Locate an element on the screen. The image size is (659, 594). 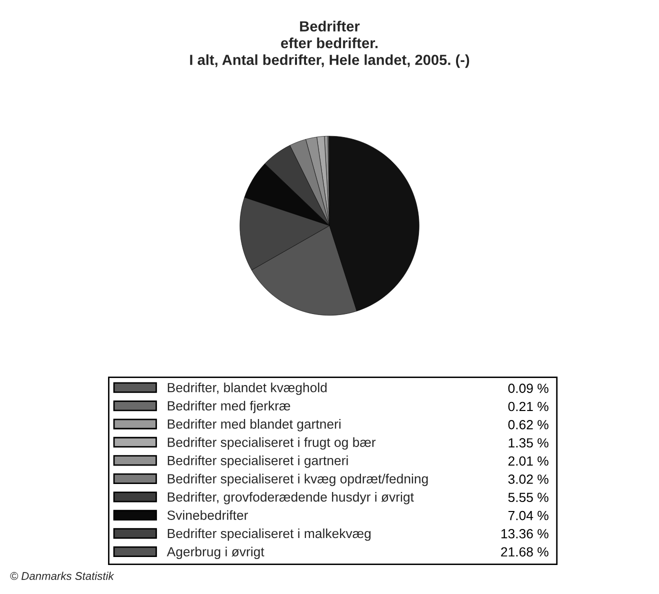
legend-label: Bedrifter, grovfoderædende husdyr i øvrigt is located at coordinates (291, 498).